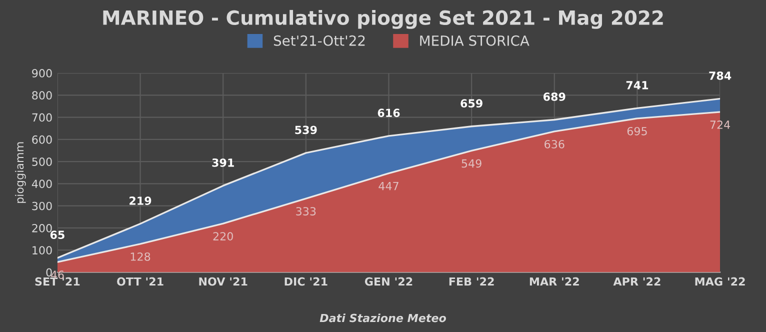 This screenshot has height=332, width=766. What do you see at coordinates (42, 95) in the screenshot?
I see `y-tick-label: 800` at bounding box center [42, 95].